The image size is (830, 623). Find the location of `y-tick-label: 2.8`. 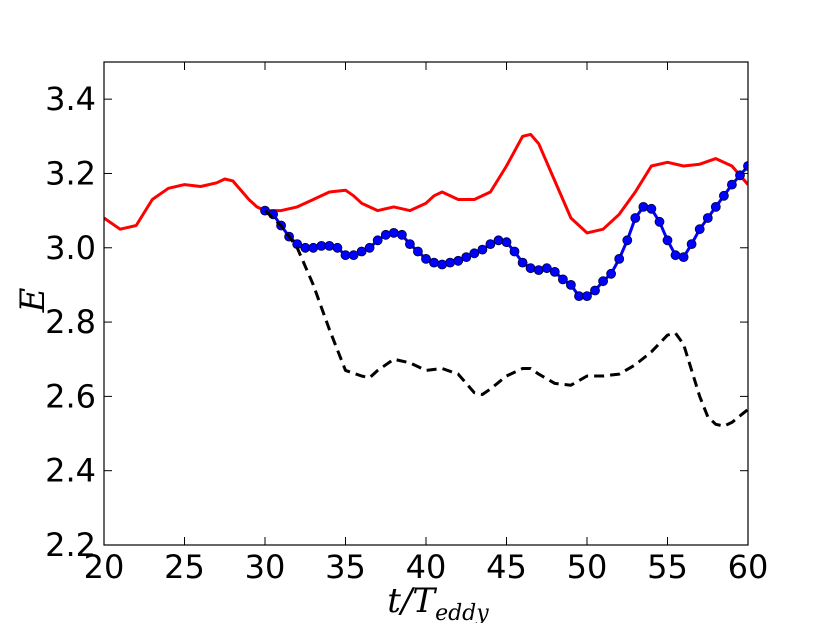

y-tick-label: 2.8 is located at coordinates (70, 322).